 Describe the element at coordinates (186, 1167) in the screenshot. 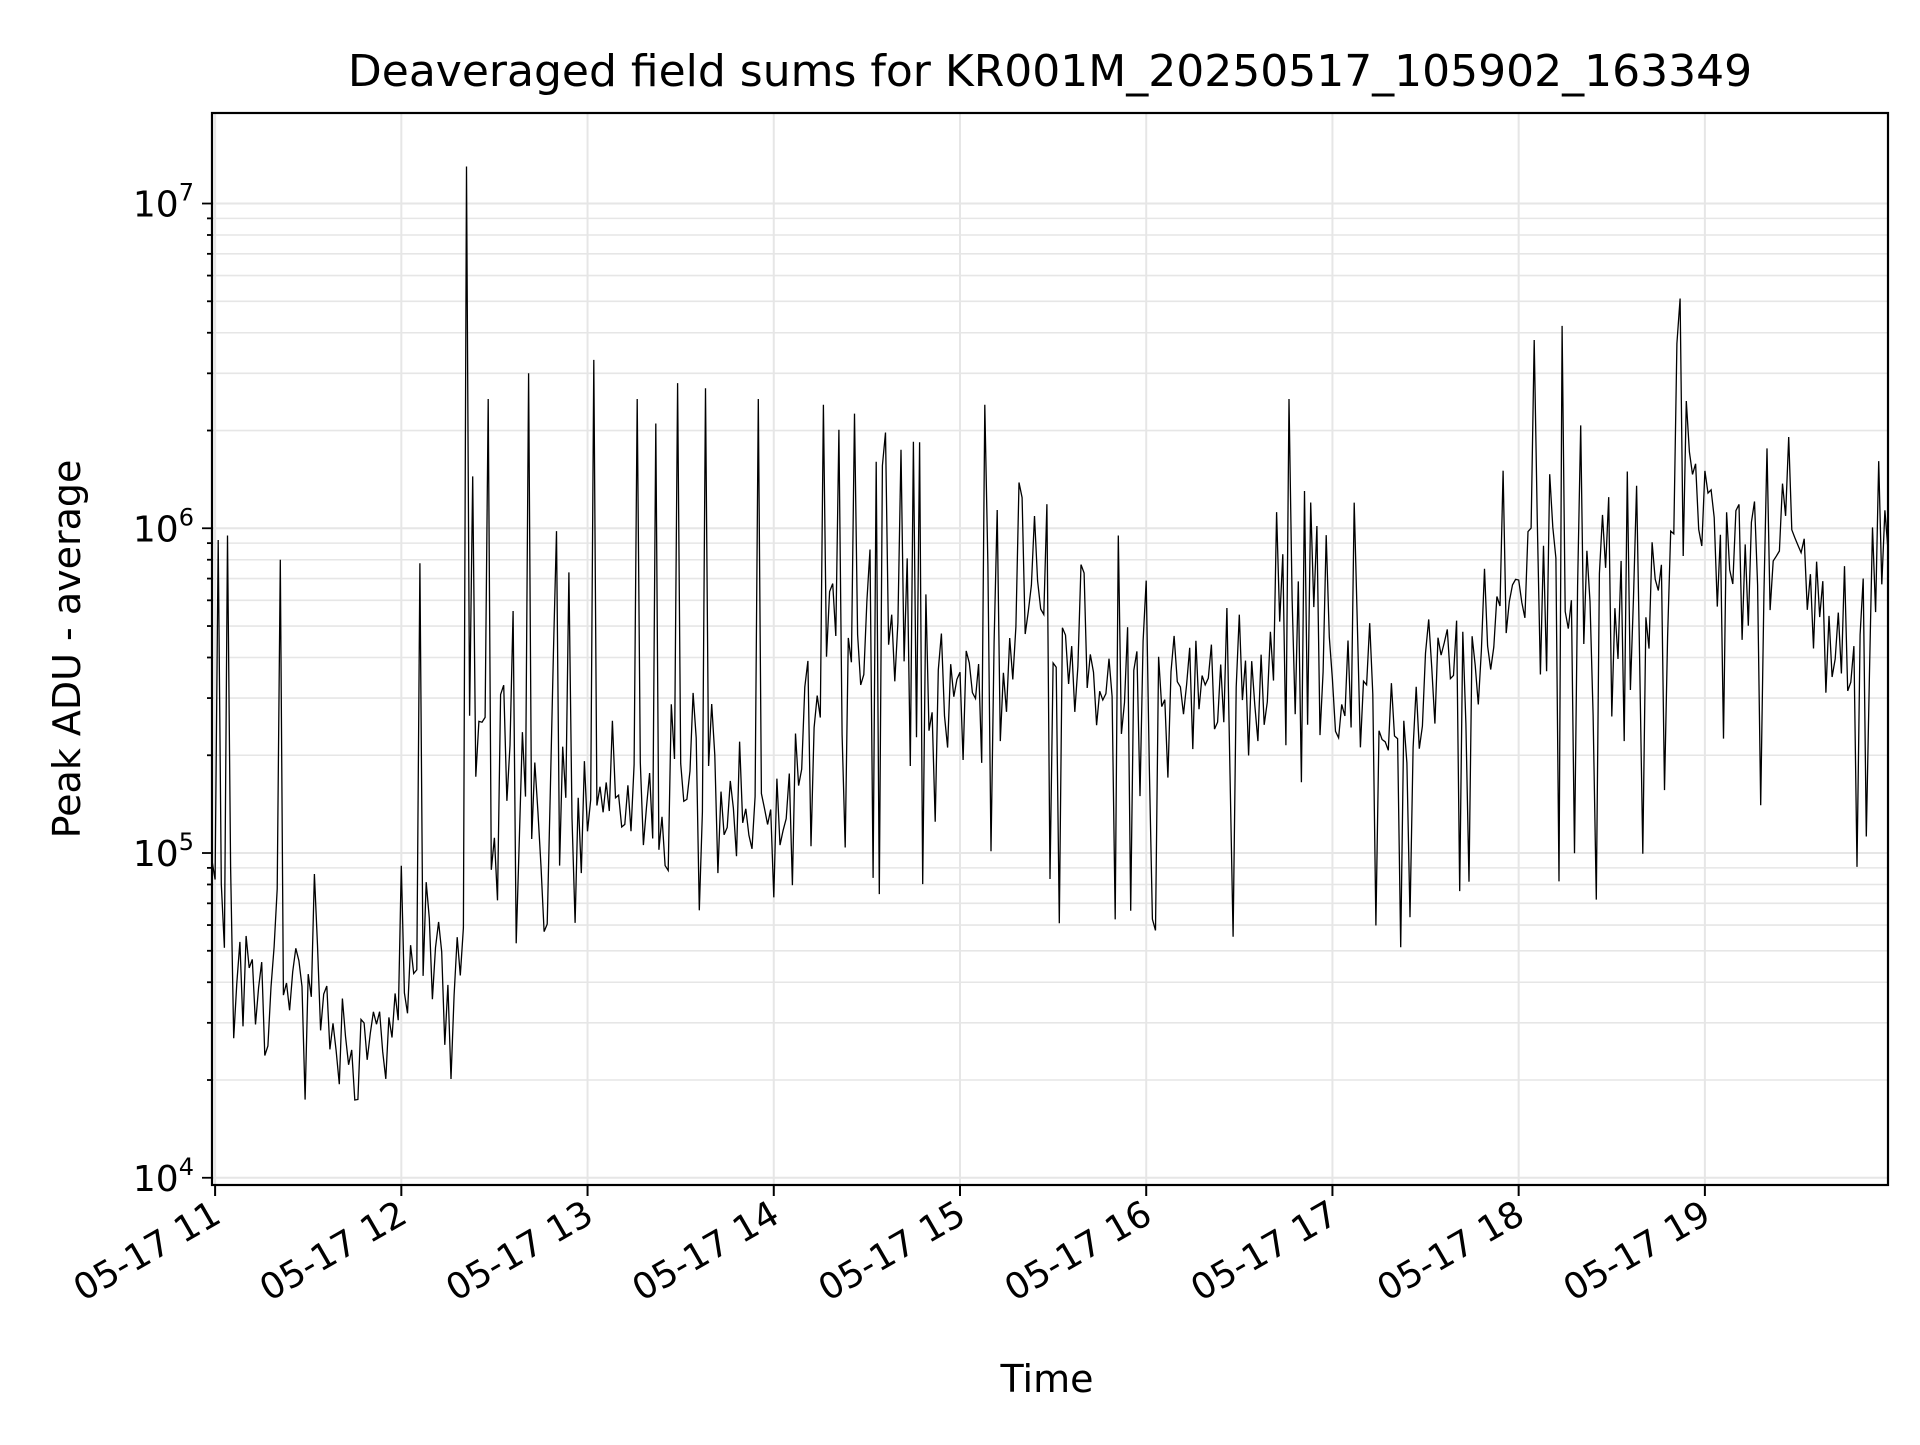

I see `y-tick-exponent: 4` at that location.